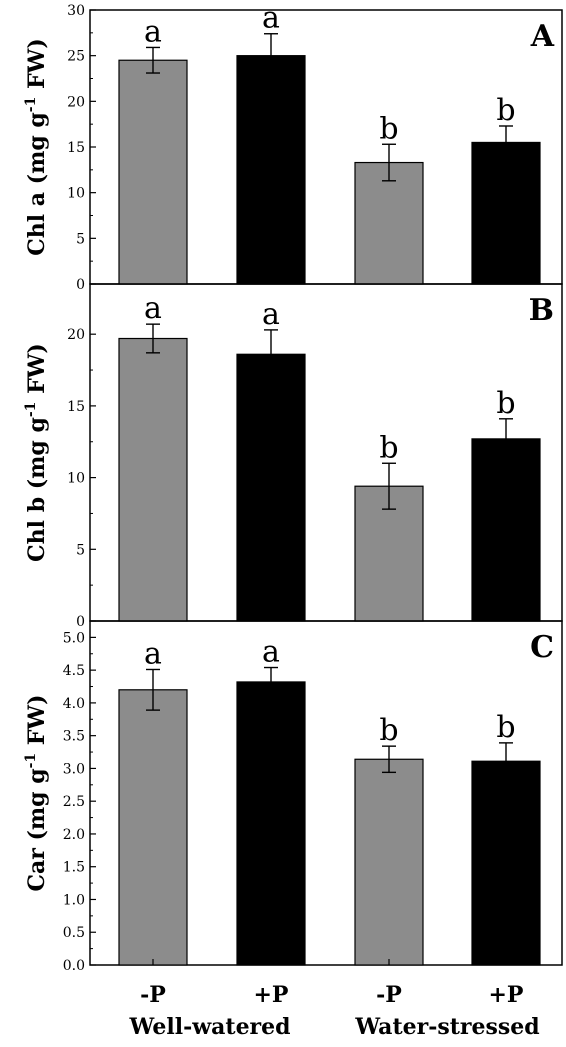 The width and height of the screenshot is (566, 1047). I want to click on y-tick-label: 4.5, so click(74, 671).